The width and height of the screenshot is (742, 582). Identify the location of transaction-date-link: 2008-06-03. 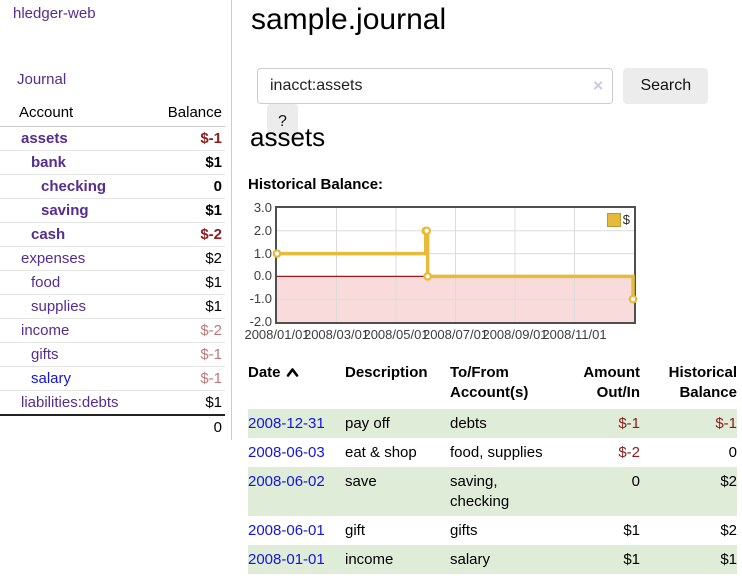
(286, 452).